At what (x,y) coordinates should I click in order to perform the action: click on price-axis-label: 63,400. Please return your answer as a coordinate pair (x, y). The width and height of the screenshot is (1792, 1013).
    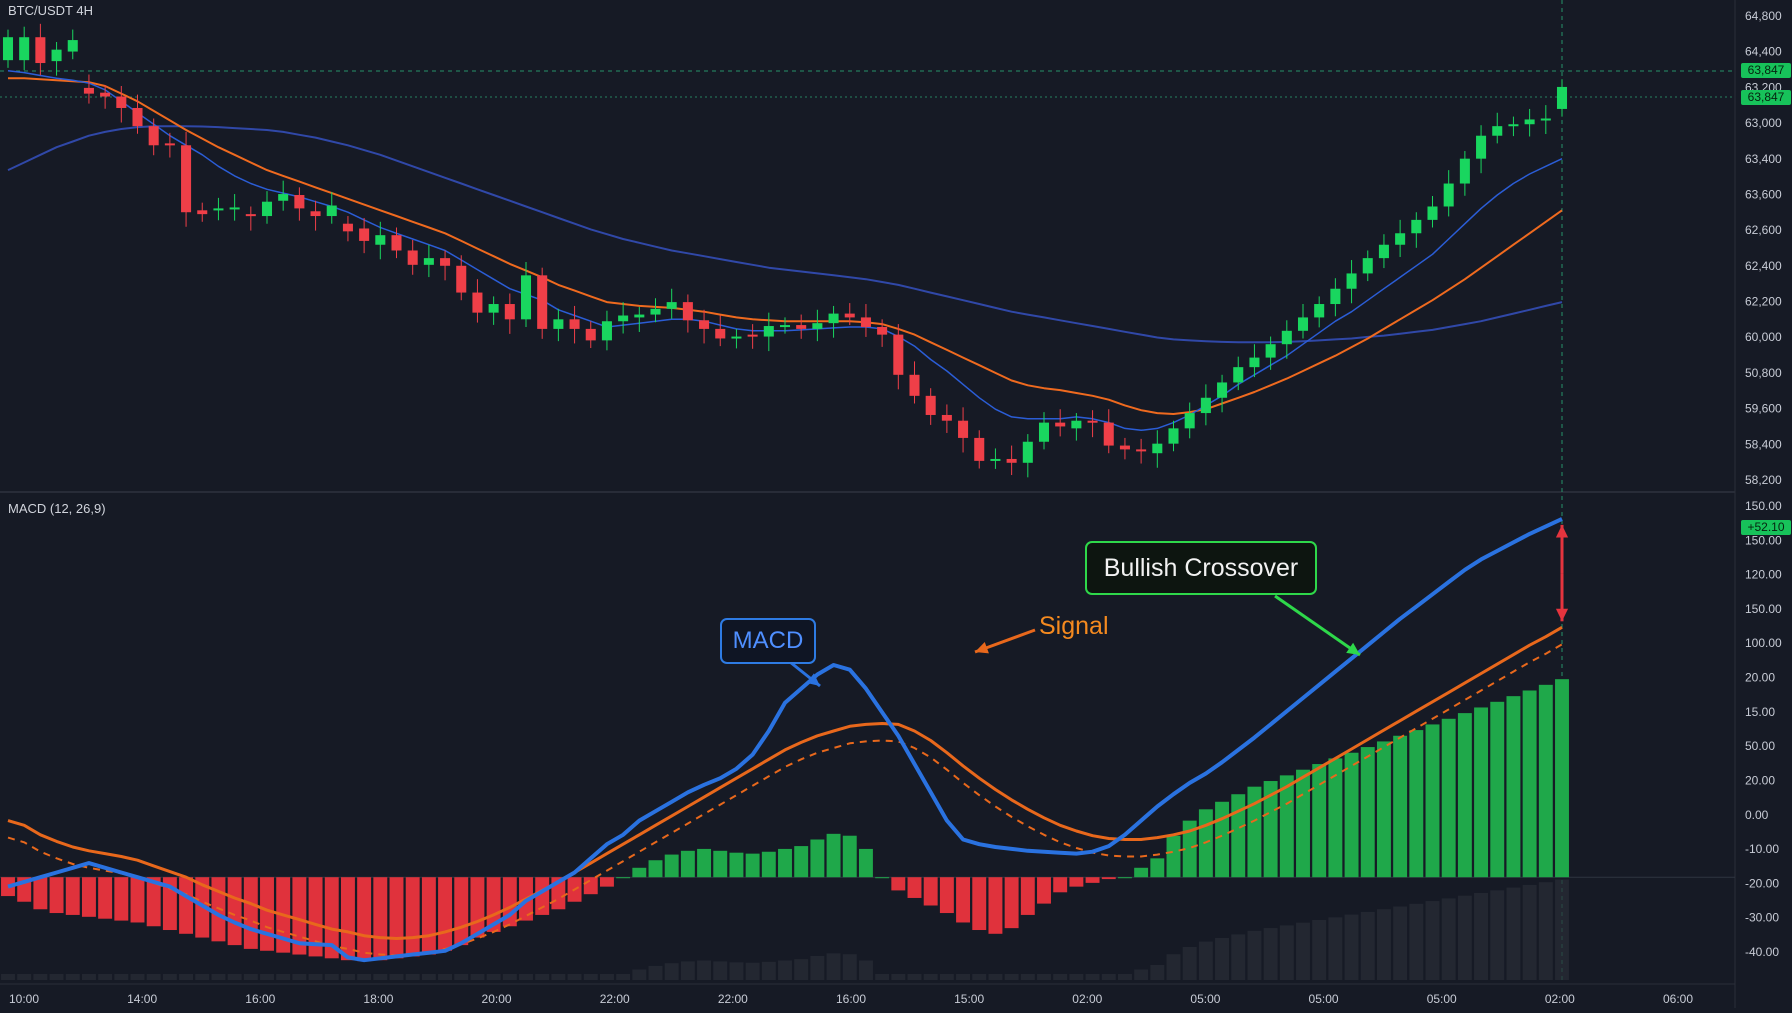
    Looking at the image, I should click on (1763, 159).